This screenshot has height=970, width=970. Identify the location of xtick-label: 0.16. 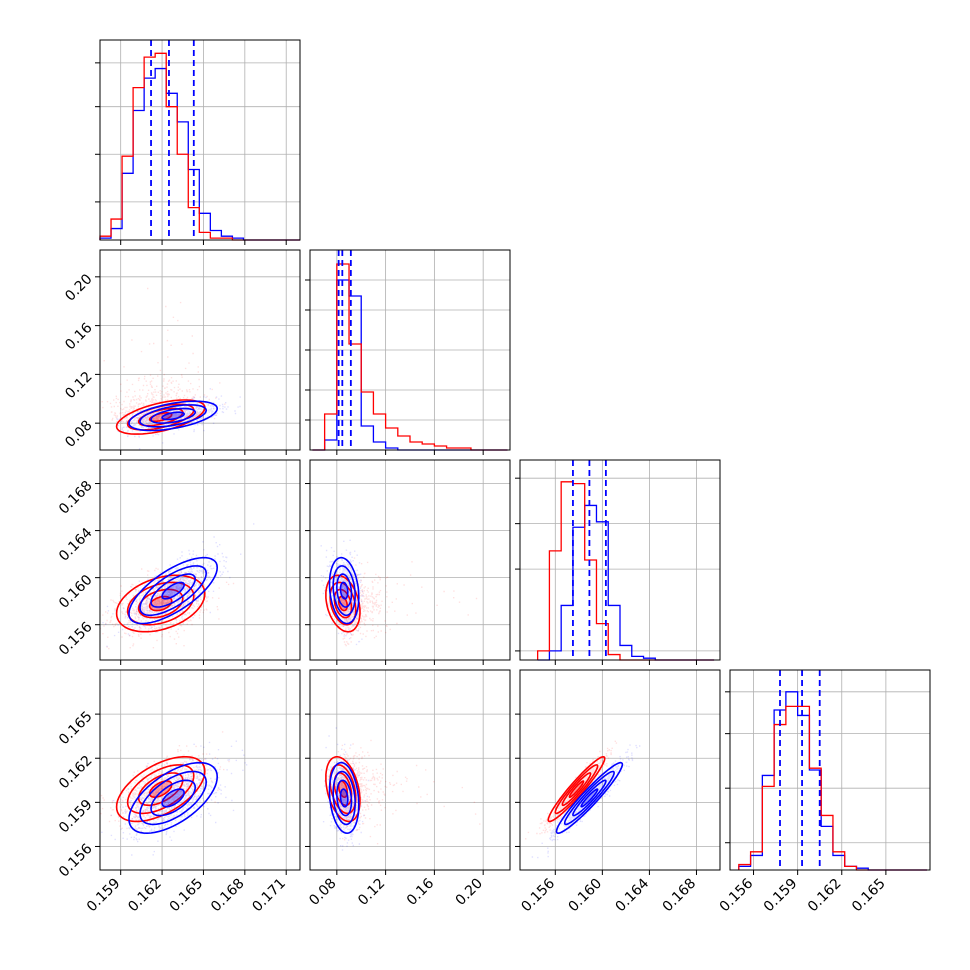
(420, 891).